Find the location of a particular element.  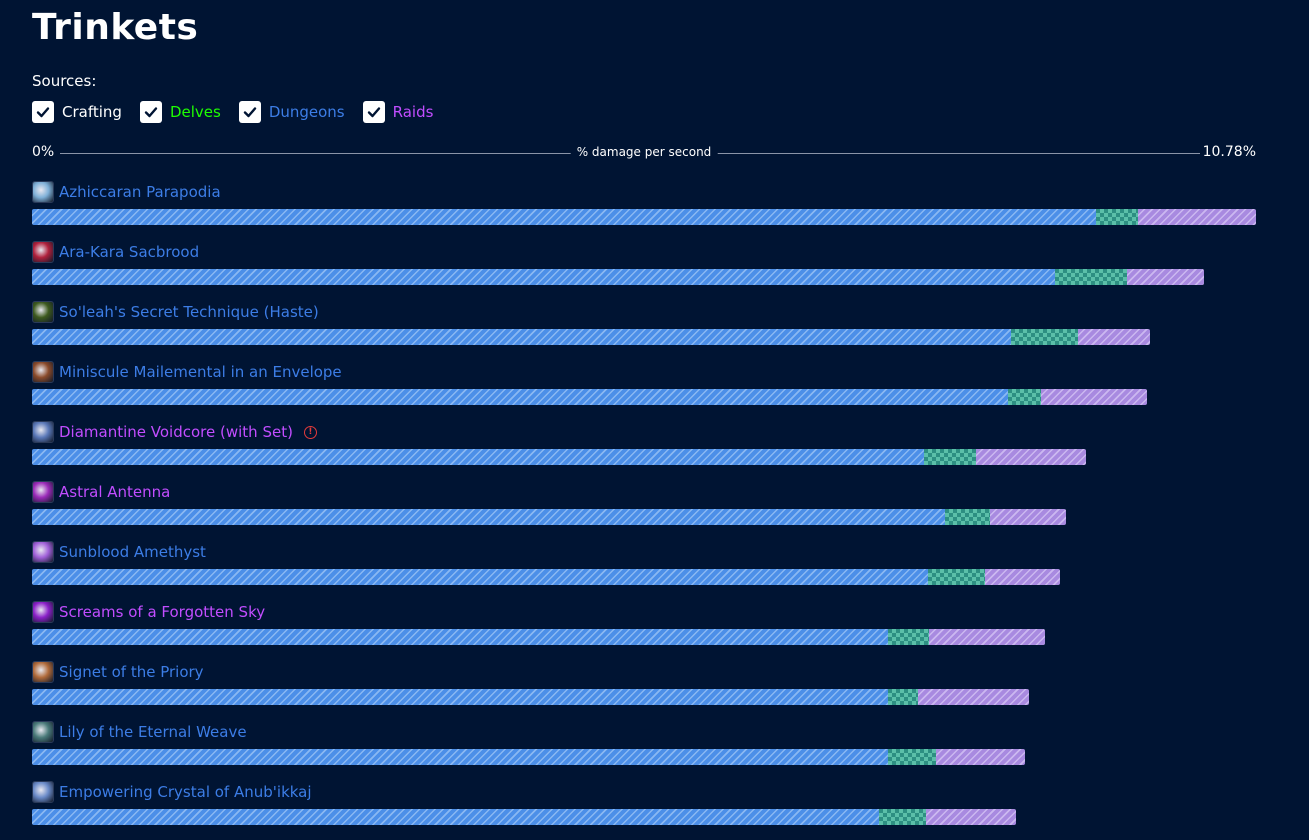

trinket-row: Lily of the Eternal Weave is located at coordinates (644, 750).